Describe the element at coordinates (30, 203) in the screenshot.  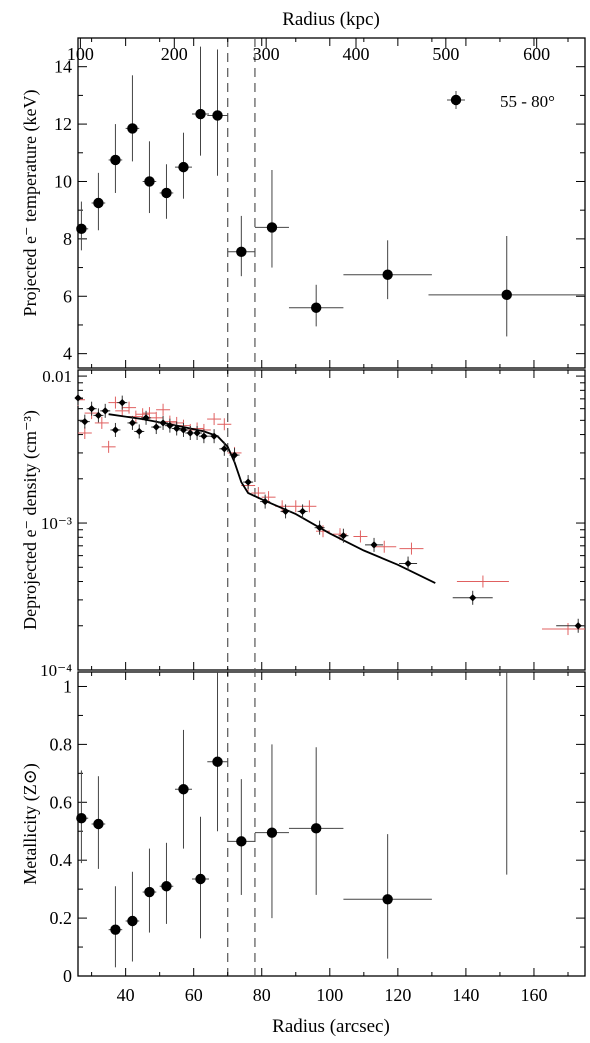
I see `temperature-y-label: Projected e⁻ temperature (keV)` at that location.